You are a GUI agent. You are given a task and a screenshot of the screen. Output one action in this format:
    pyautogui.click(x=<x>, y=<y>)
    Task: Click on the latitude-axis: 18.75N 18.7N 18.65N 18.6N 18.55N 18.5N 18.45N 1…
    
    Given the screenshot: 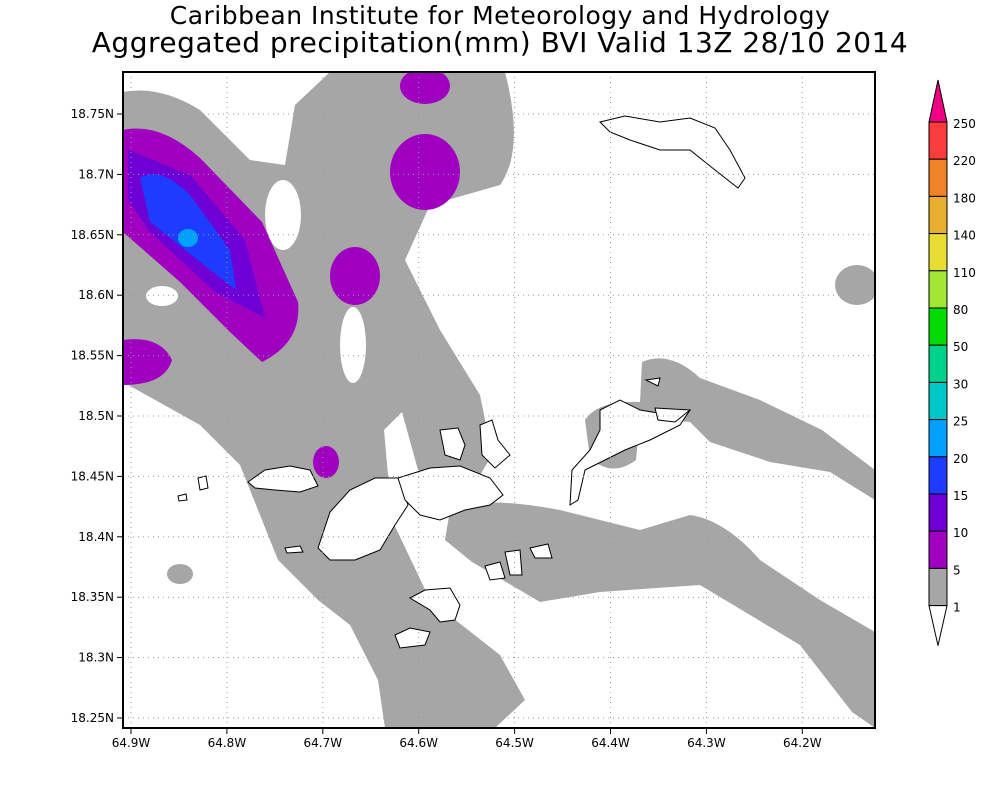 What is the action you would take?
    pyautogui.click(x=97, y=416)
    